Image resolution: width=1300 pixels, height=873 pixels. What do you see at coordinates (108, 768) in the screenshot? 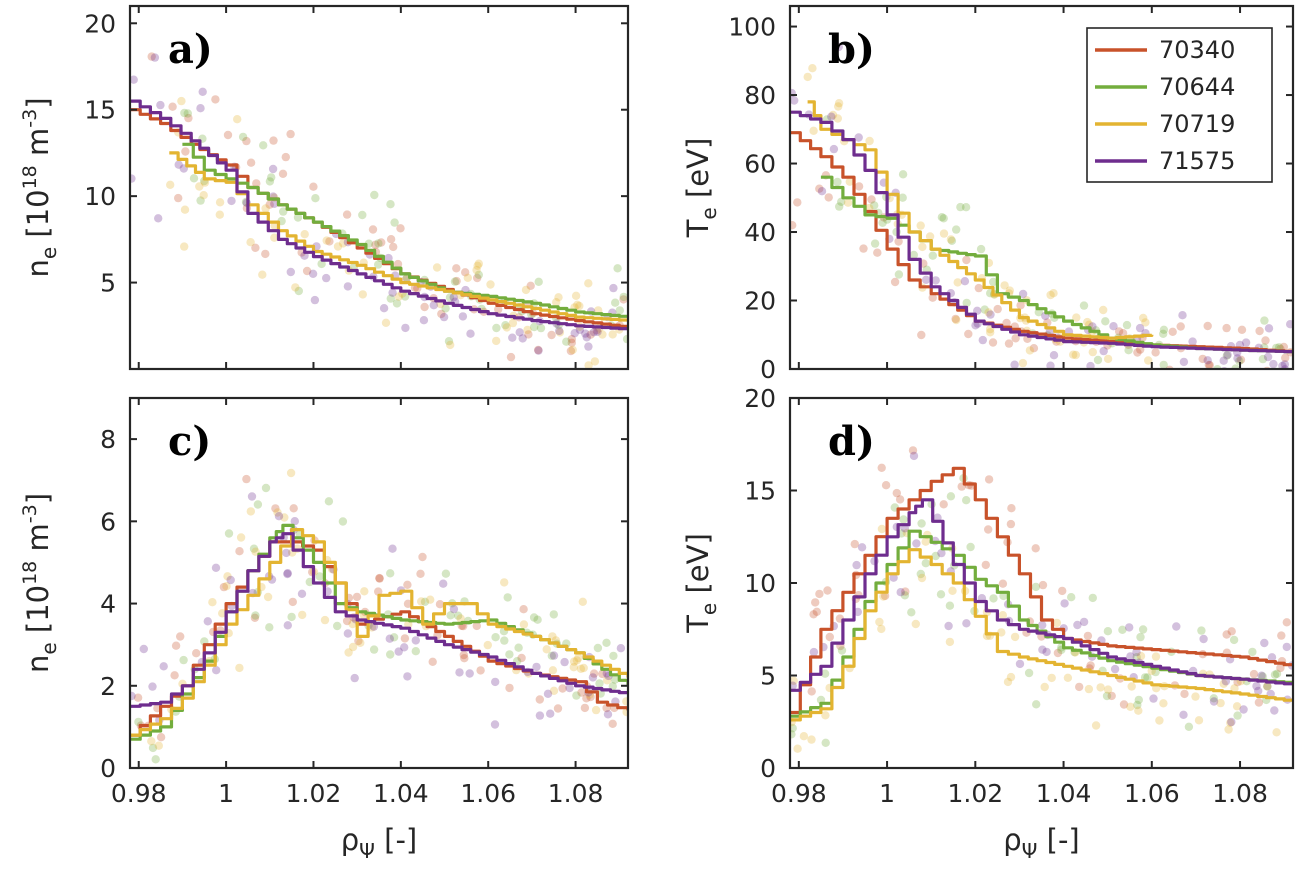
I see `y-tick-label: 0` at bounding box center [108, 768].